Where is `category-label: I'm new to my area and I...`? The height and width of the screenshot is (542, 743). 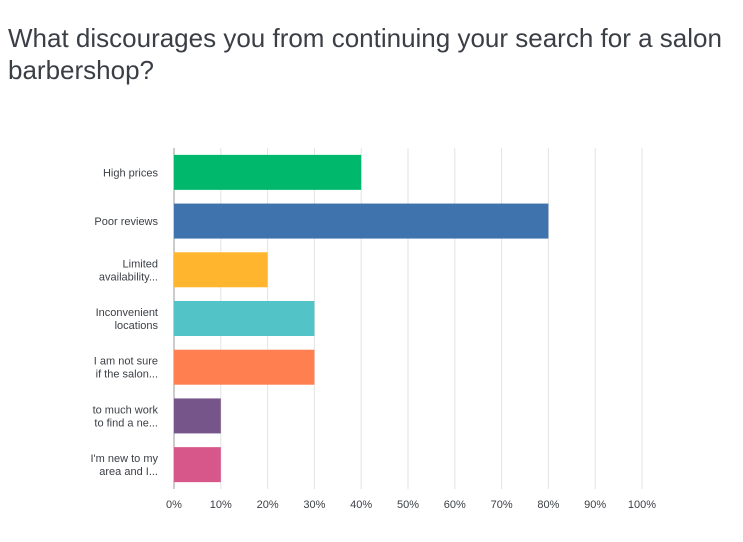 category-label: I'm new to my area and I... is located at coordinates (124, 465).